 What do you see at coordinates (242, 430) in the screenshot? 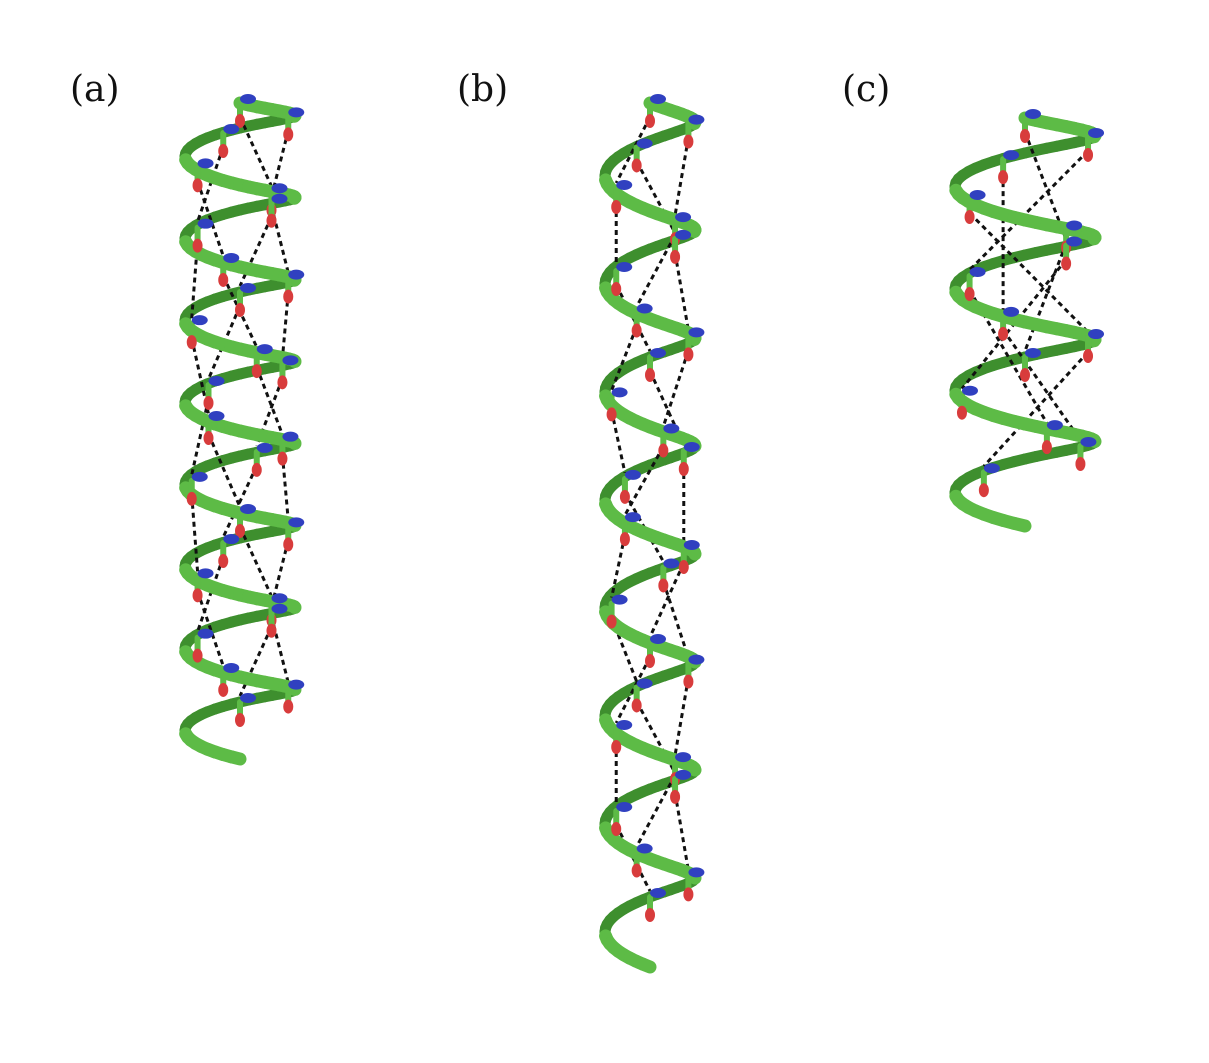
I see `helix-a-diagram` at bounding box center [242, 430].